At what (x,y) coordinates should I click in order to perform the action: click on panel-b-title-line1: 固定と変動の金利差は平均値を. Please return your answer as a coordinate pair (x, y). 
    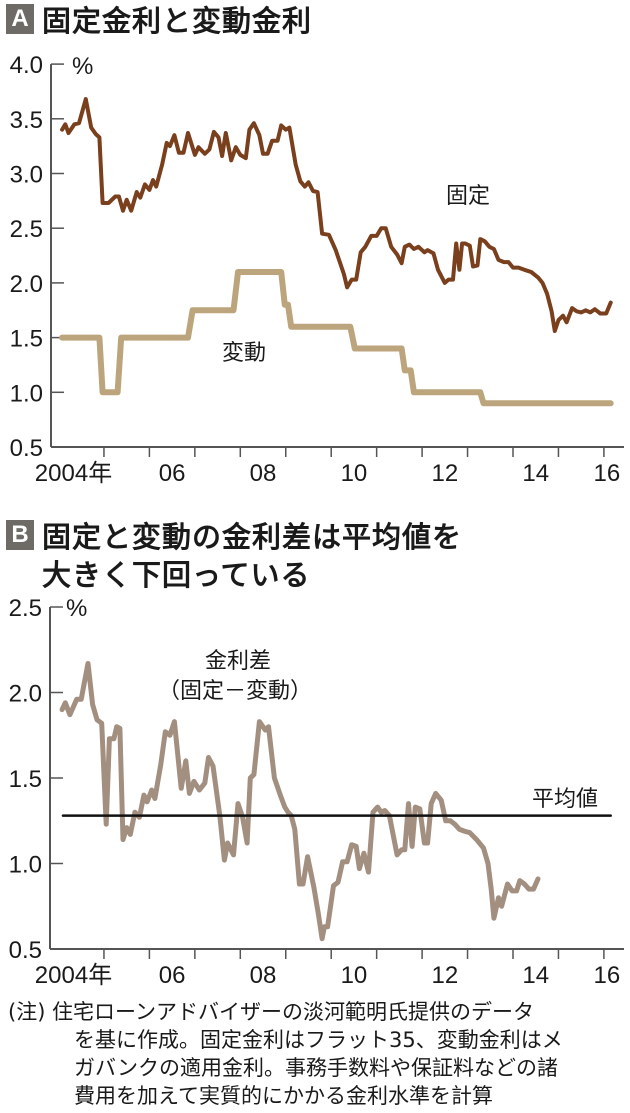
    Looking at the image, I should click on (252, 537).